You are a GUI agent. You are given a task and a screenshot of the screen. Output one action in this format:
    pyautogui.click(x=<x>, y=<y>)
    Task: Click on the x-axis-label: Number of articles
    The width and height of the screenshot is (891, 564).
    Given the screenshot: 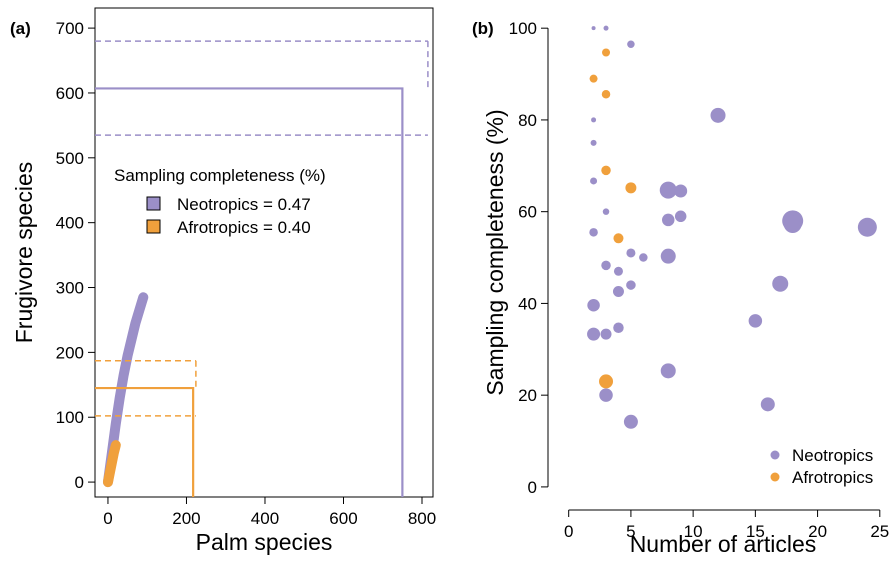 What is the action you would take?
    pyautogui.click(x=723, y=544)
    